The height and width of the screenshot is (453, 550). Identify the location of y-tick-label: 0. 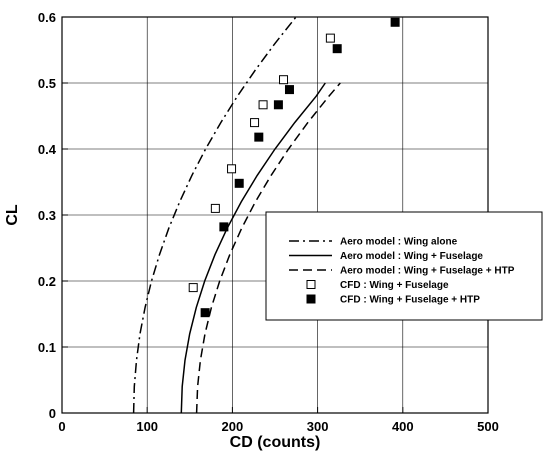
(52, 413).